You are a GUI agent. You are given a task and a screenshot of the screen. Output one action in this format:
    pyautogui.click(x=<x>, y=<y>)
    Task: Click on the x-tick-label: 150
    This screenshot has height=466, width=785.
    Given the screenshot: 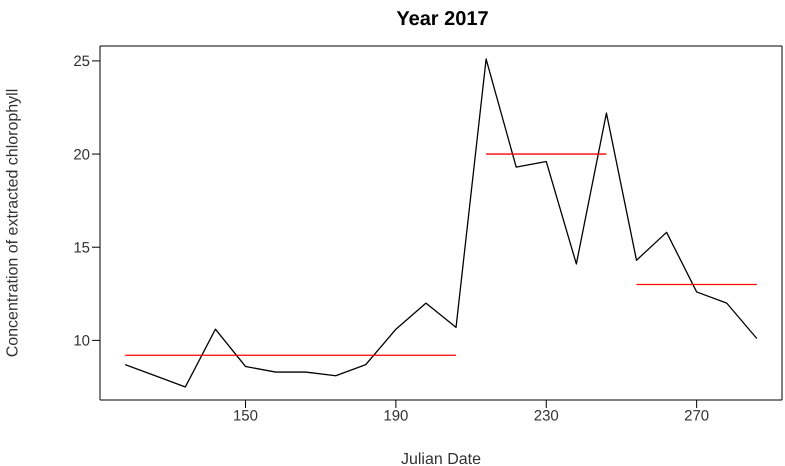 What is the action you would take?
    pyautogui.click(x=245, y=416)
    